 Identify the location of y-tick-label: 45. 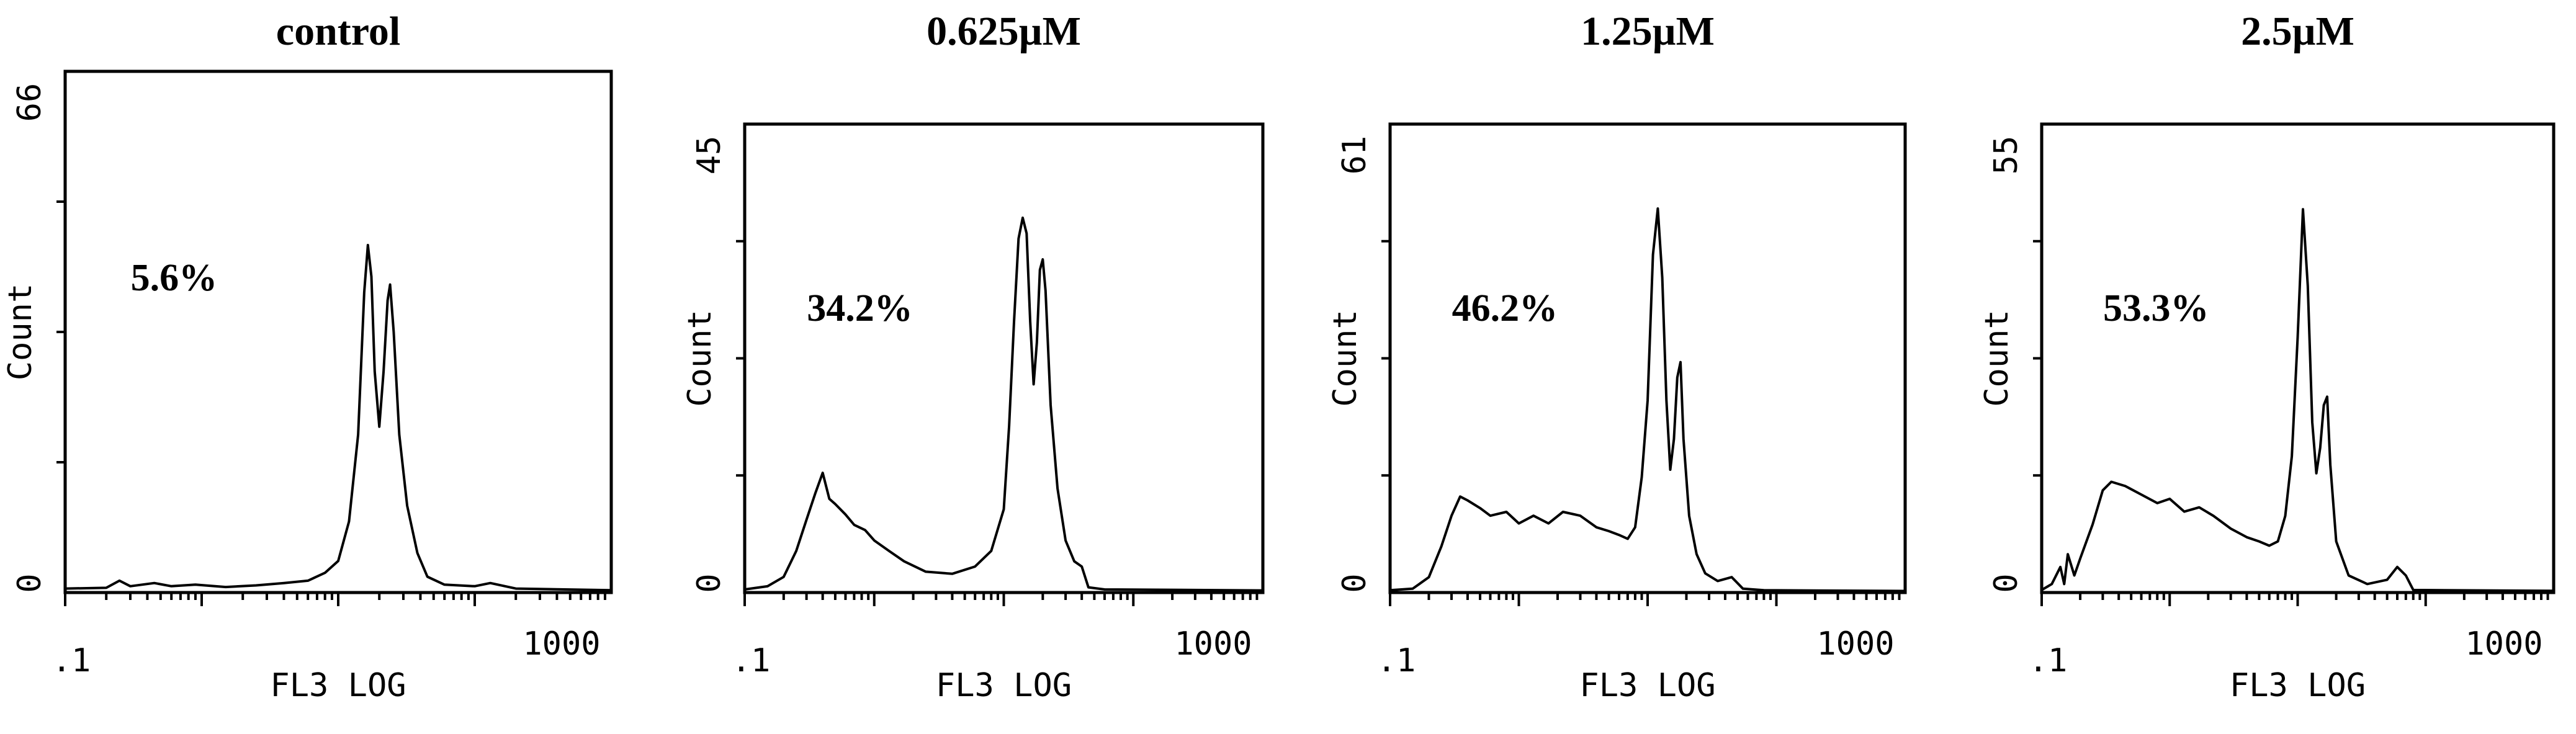
(710, 155).